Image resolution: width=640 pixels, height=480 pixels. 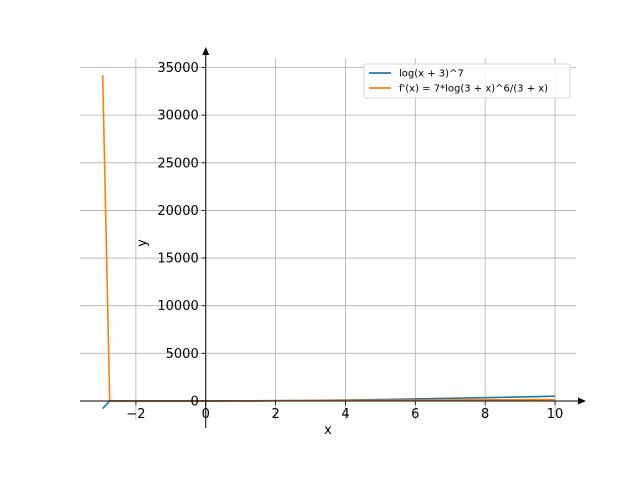 I want to click on y-tick-label: 15000, so click(x=177, y=259).